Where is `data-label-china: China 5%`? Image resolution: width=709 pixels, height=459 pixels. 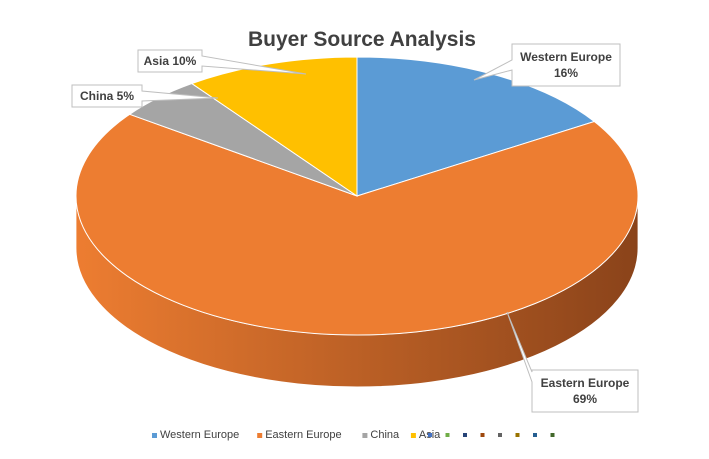
data-label-china: China 5% is located at coordinates (145, 96).